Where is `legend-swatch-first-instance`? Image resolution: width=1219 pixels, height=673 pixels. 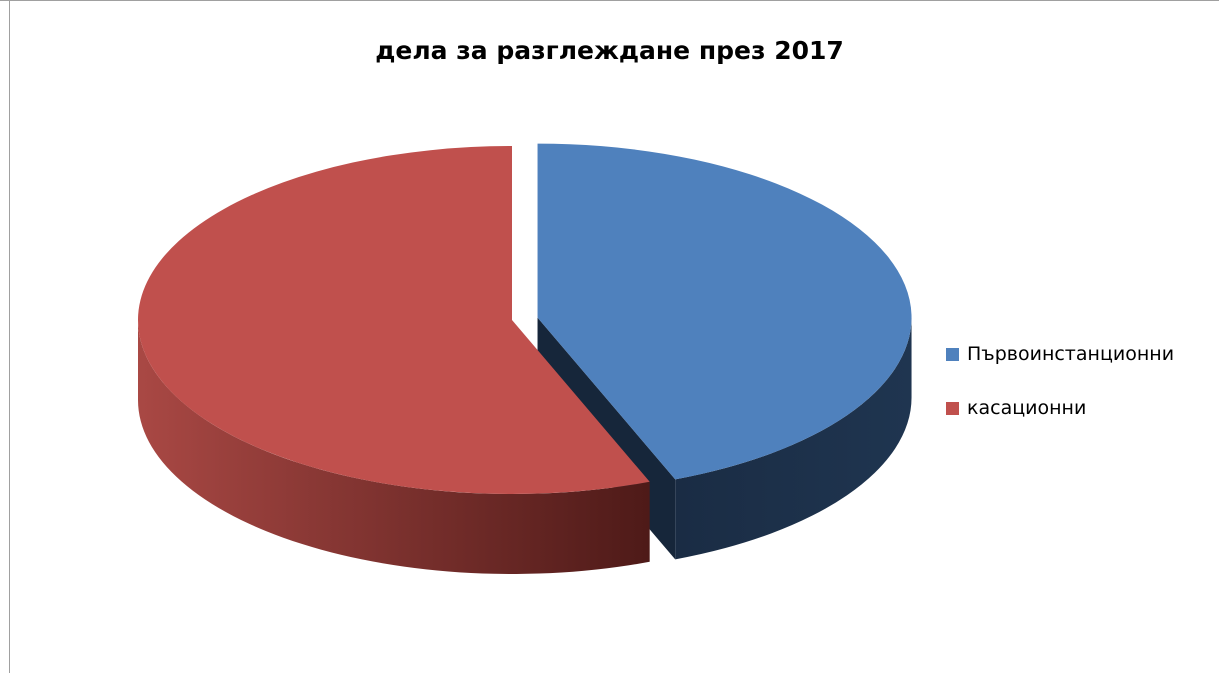
legend-swatch-first-instance is located at coordinates (952, 354).